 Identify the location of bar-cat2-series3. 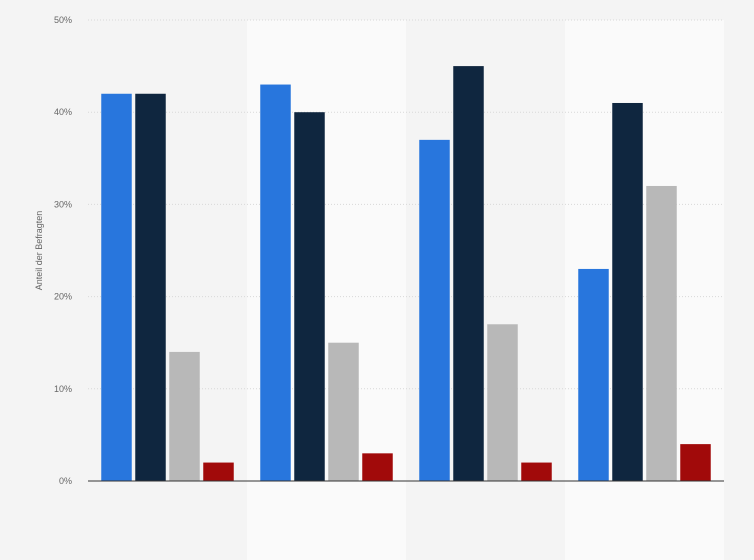
(343, 411).